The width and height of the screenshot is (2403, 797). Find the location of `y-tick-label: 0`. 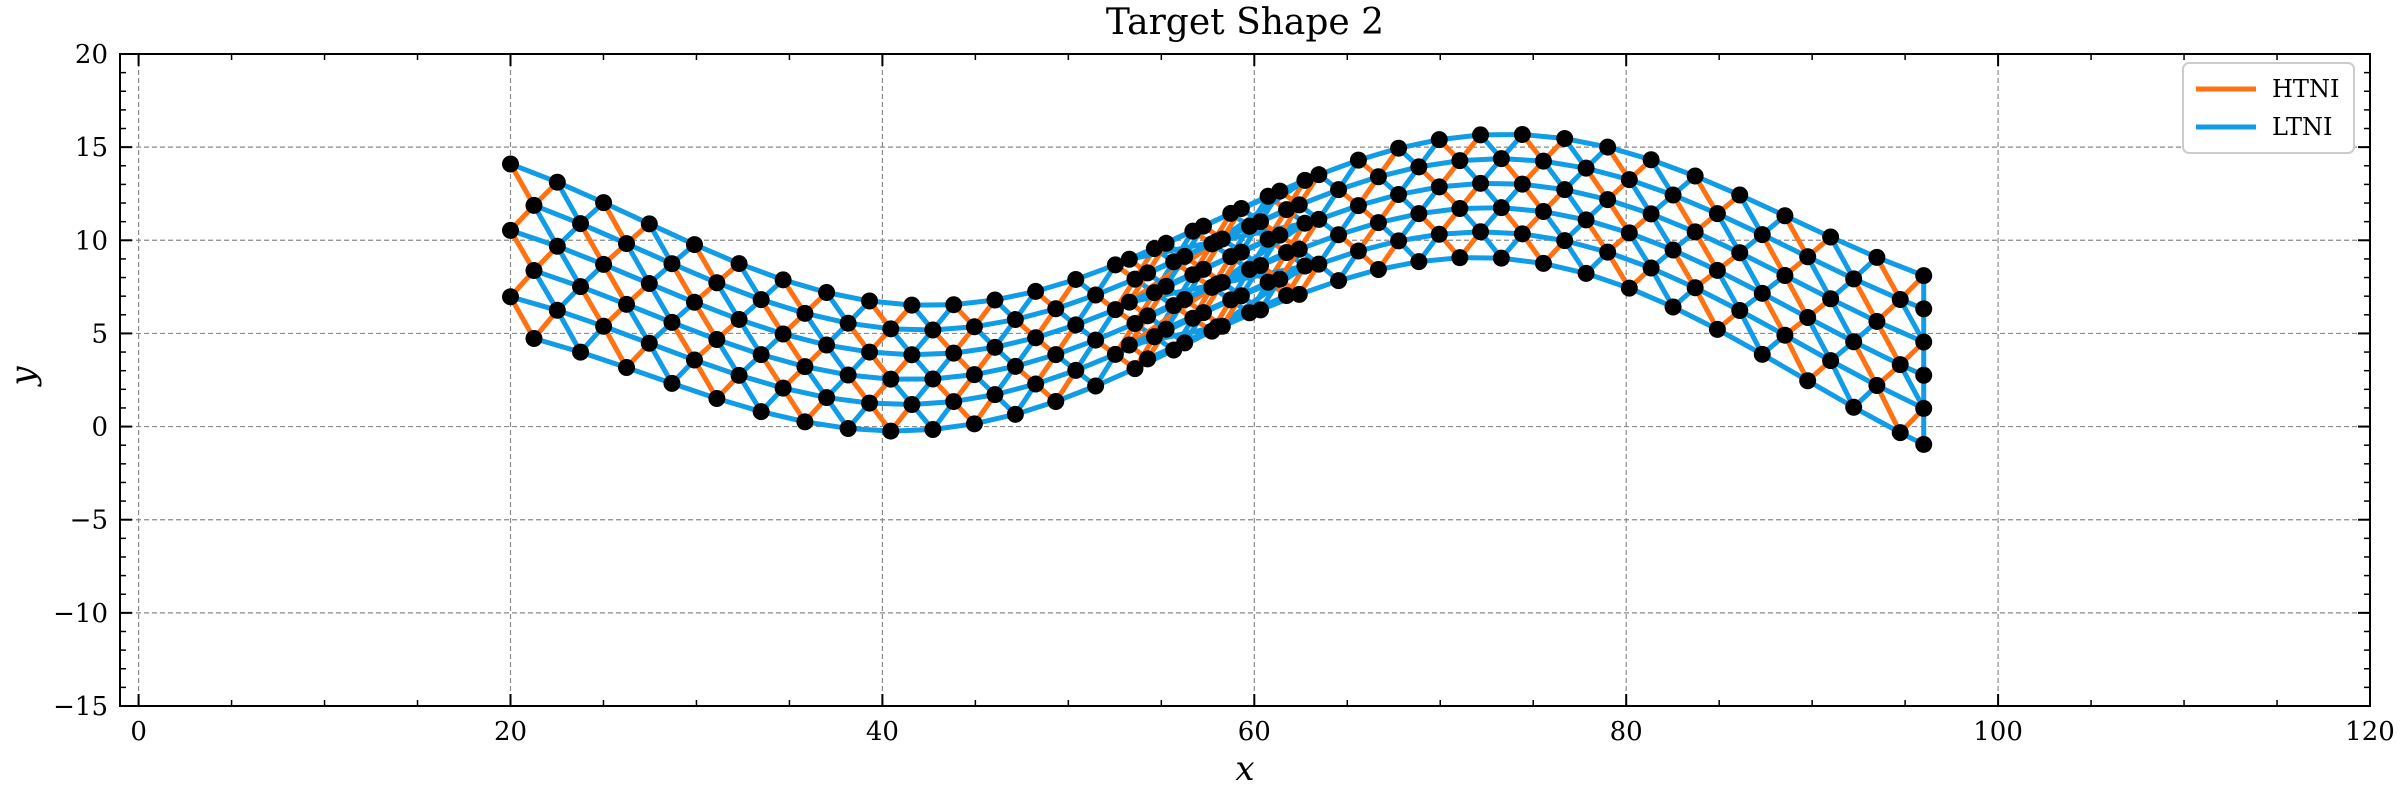

y-tick-label: 0 is located at coordinates (99, 428).